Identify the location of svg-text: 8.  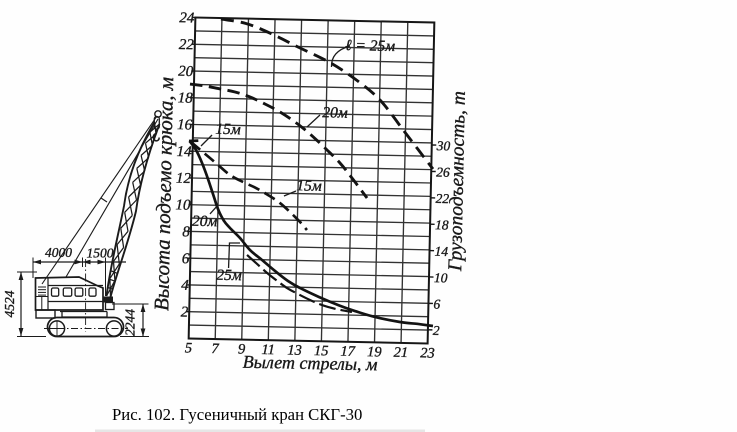
(186, 232).